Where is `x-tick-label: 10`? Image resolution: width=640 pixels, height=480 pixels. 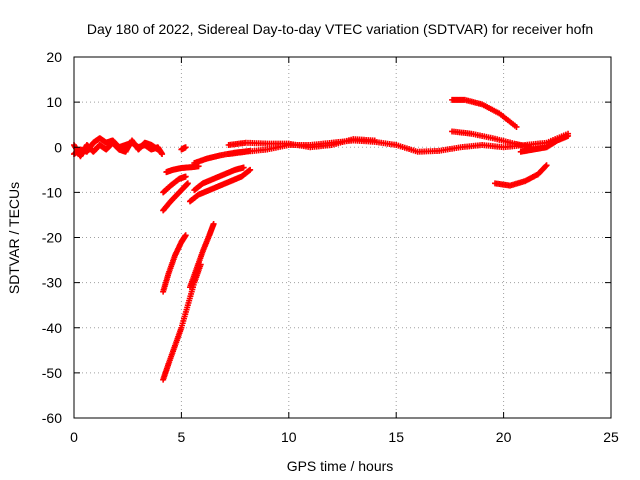 x-tick-label: 10 is located at coordinates (289, 437).